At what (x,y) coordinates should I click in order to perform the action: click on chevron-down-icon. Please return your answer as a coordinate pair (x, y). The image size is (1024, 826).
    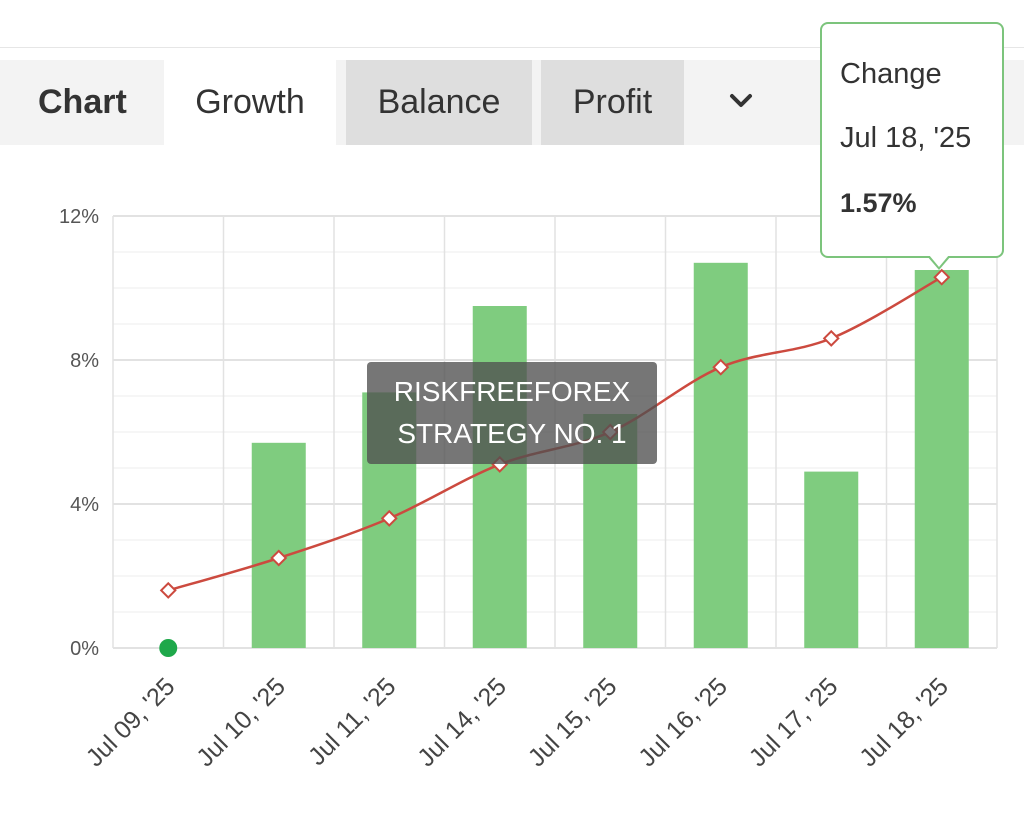
    Looking at the image, I should click on (741, 100).